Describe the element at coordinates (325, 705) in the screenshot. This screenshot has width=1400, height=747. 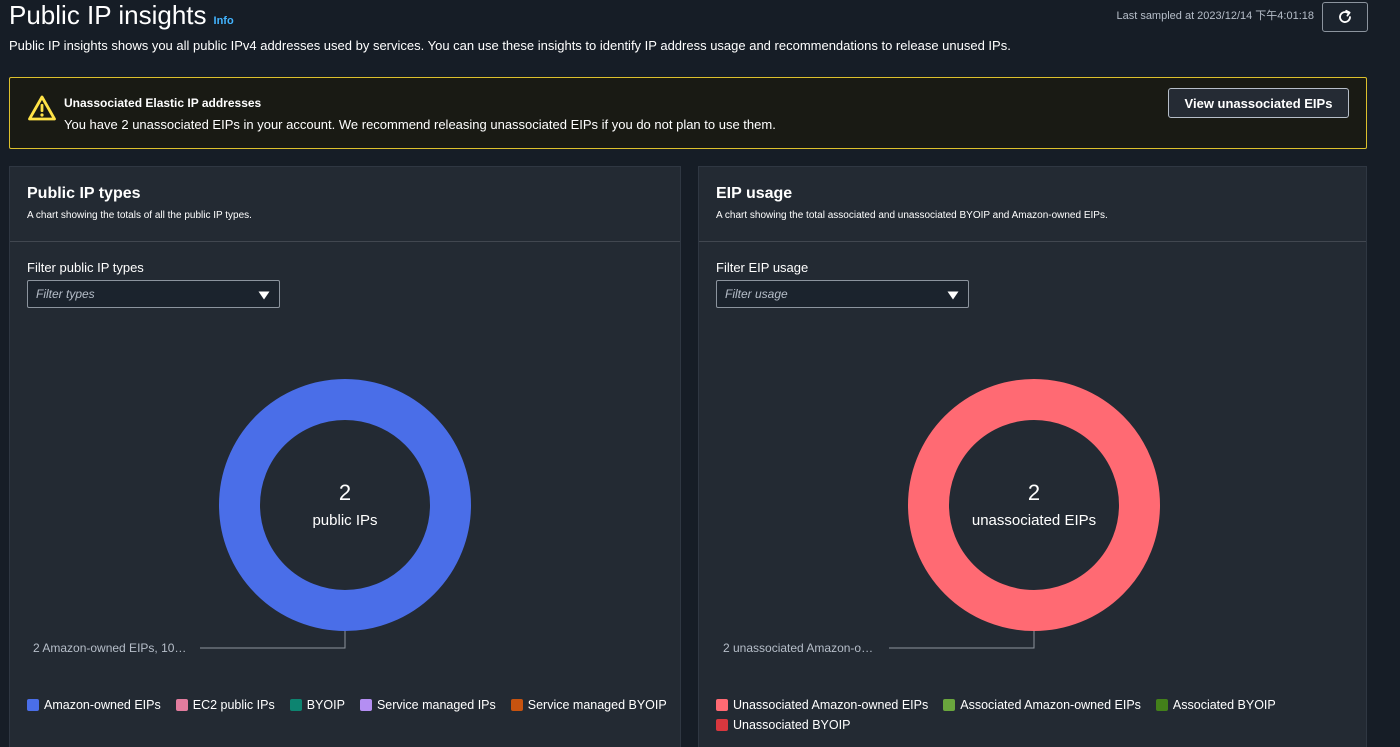
I see `legend-label: BYOIP` at that location.